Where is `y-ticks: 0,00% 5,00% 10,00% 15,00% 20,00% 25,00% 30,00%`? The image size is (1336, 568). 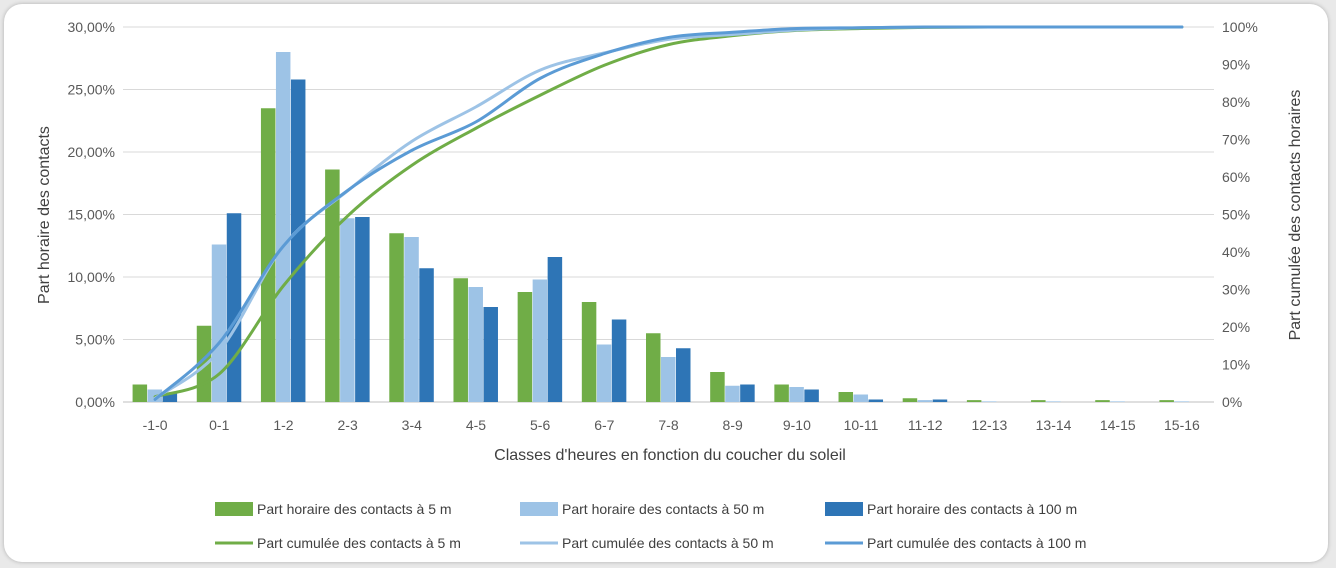 y-ticks: 0,00% 5,00% 10,00% 15,00% 20,00% 25,00% 30,00% is located at coordinates (91, 214).